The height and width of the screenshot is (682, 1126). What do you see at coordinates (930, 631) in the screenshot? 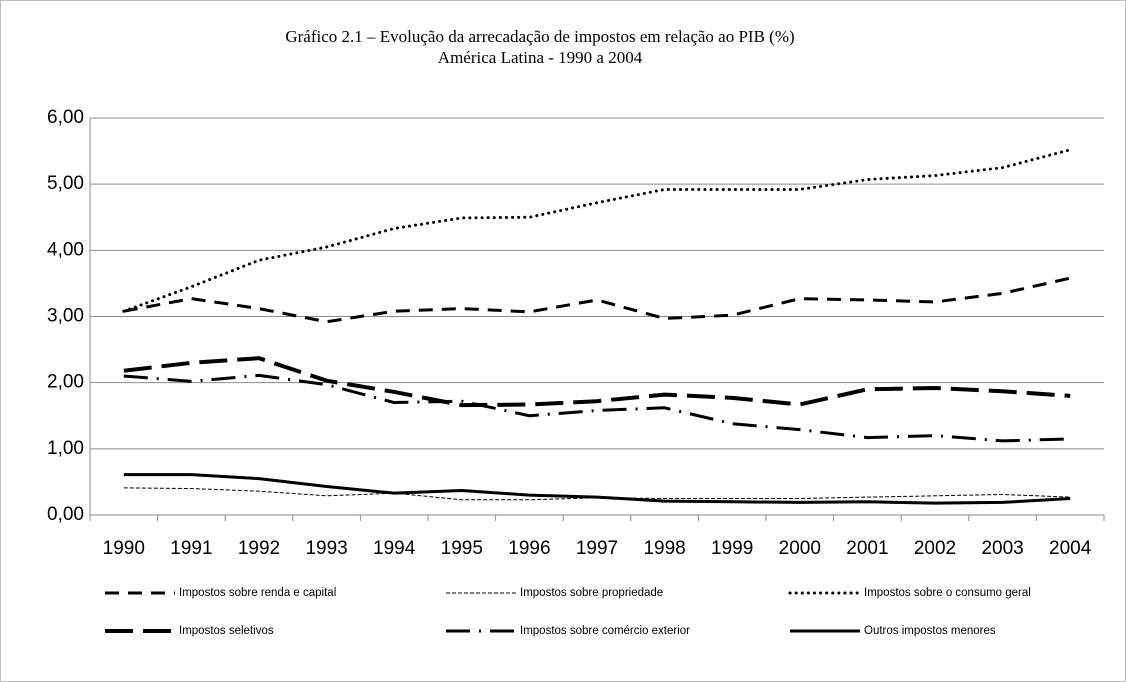
I see `legend-label: Outros impostos menores` at bounding box center [930, 631].